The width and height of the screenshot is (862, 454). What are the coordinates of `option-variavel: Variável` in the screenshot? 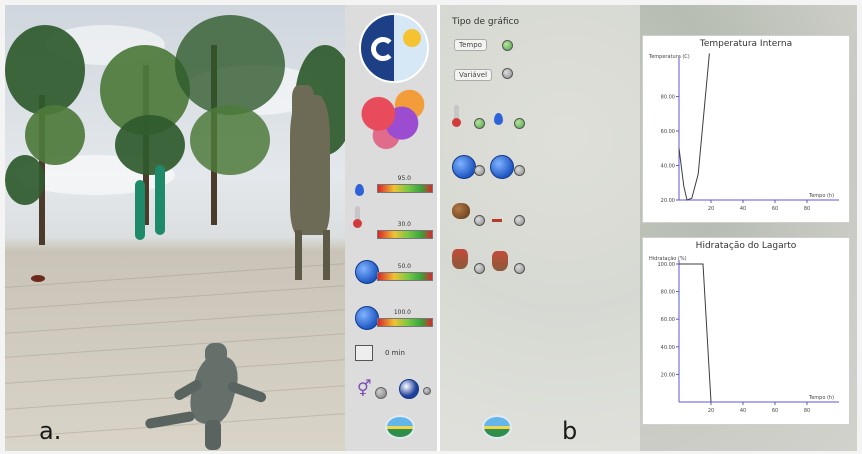 It's located at (473, 75).